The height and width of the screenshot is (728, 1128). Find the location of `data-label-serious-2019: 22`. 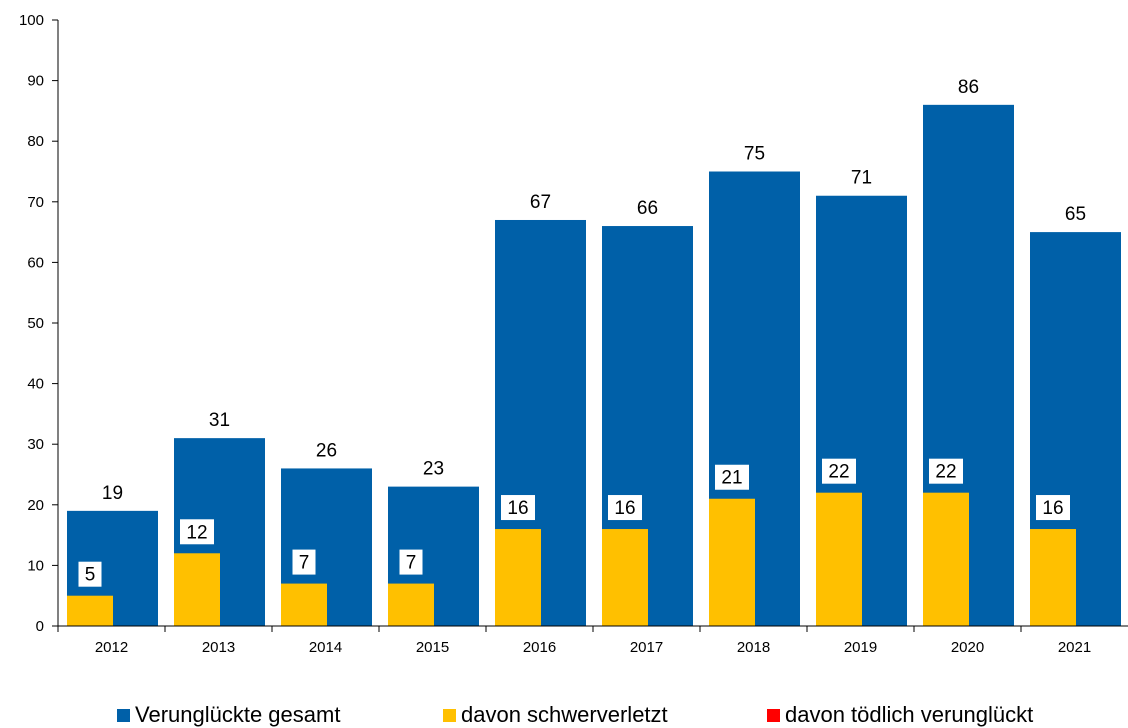

data-label-serious-2019: 22 is located at coordinates (838, 472).